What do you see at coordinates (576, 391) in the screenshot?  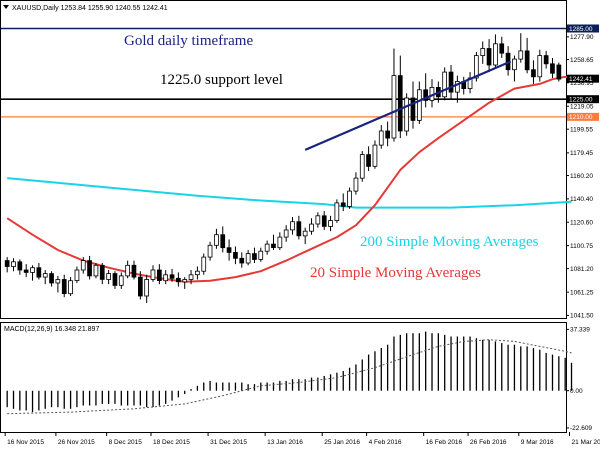 I see `macd-tick-label: 0.00` at bounding box center [576, 391].